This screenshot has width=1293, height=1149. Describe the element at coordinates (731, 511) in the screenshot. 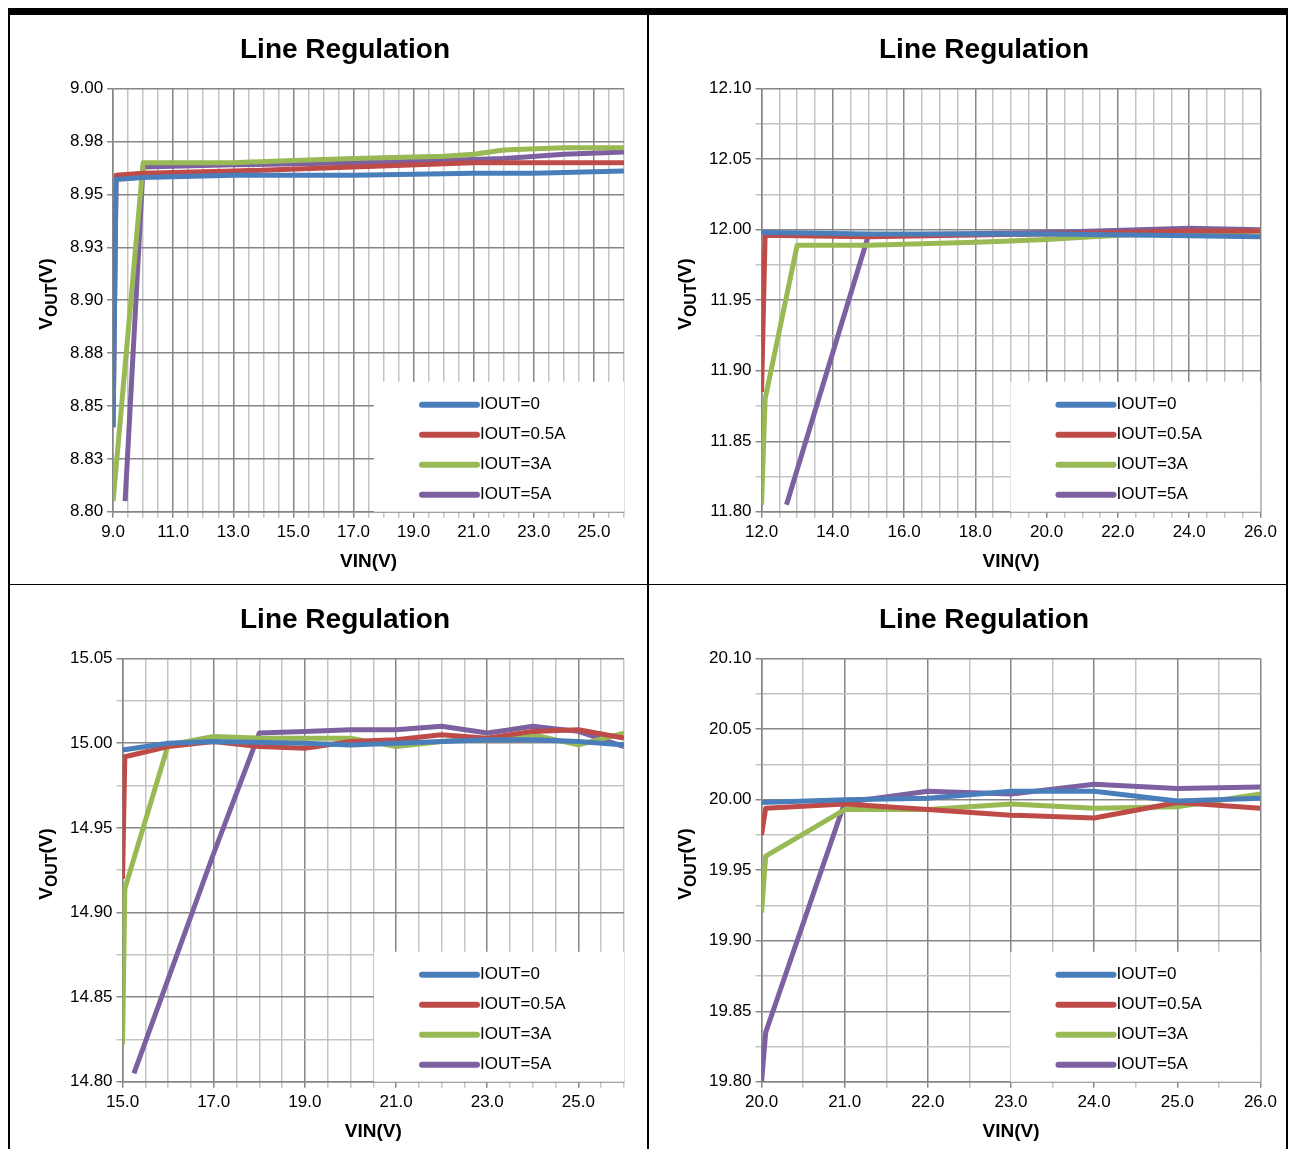

I see `y-tick-label: 11.80` at that location.